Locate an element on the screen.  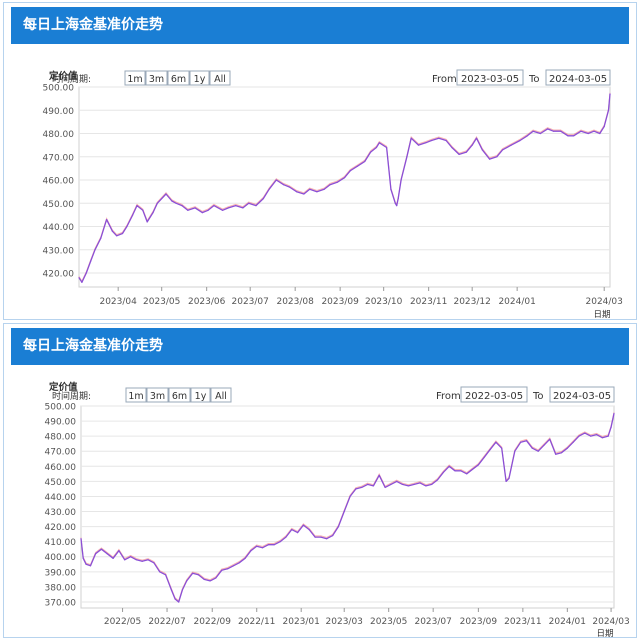
y-tick-label: 450.00 is located at coordinates (59, 205).